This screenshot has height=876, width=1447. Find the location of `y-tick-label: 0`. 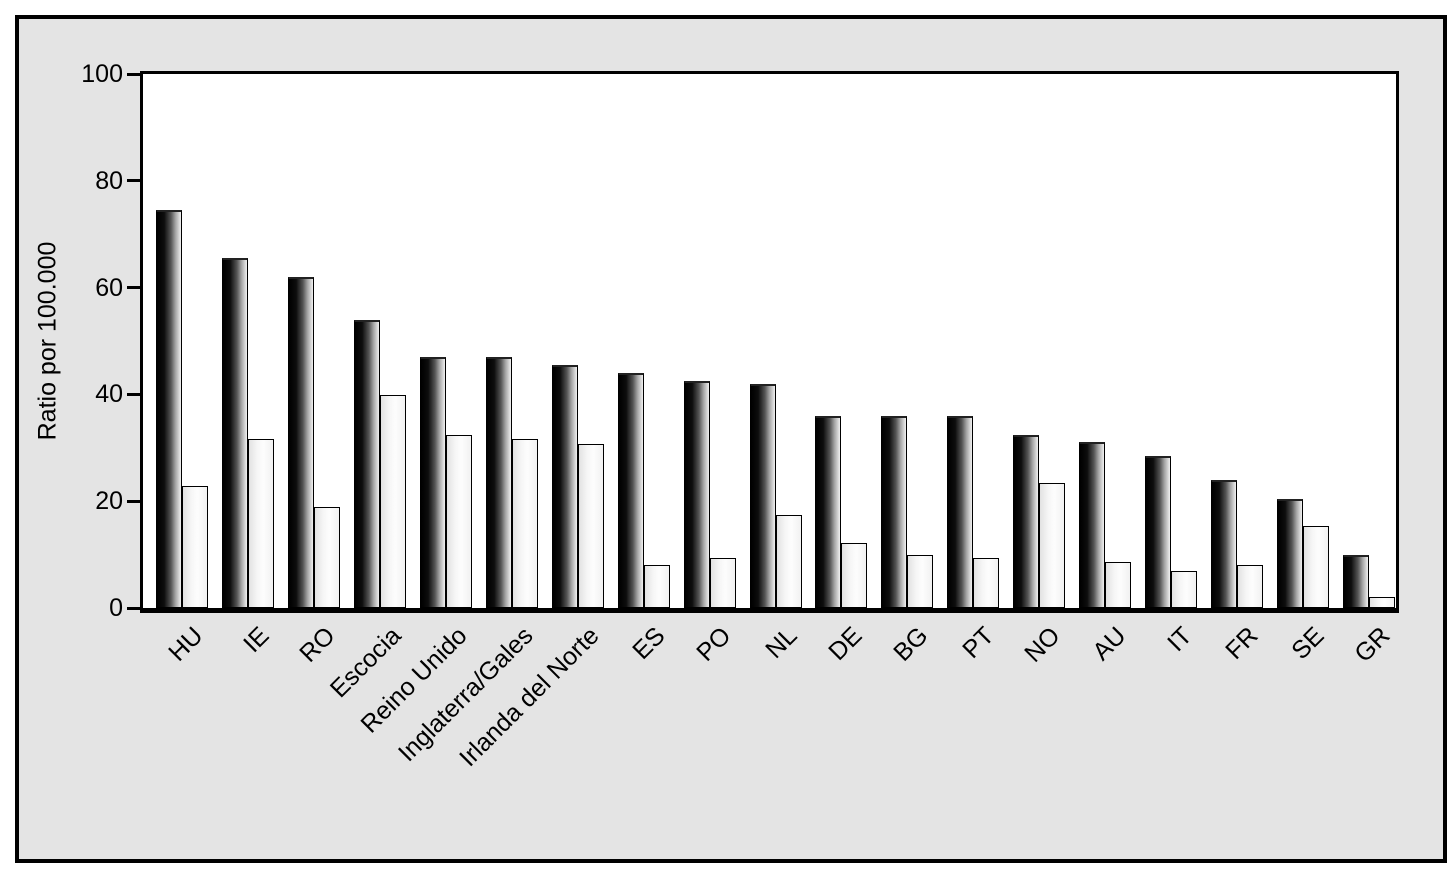

y-tick-label: 0 is located at coordinates (116, 608).